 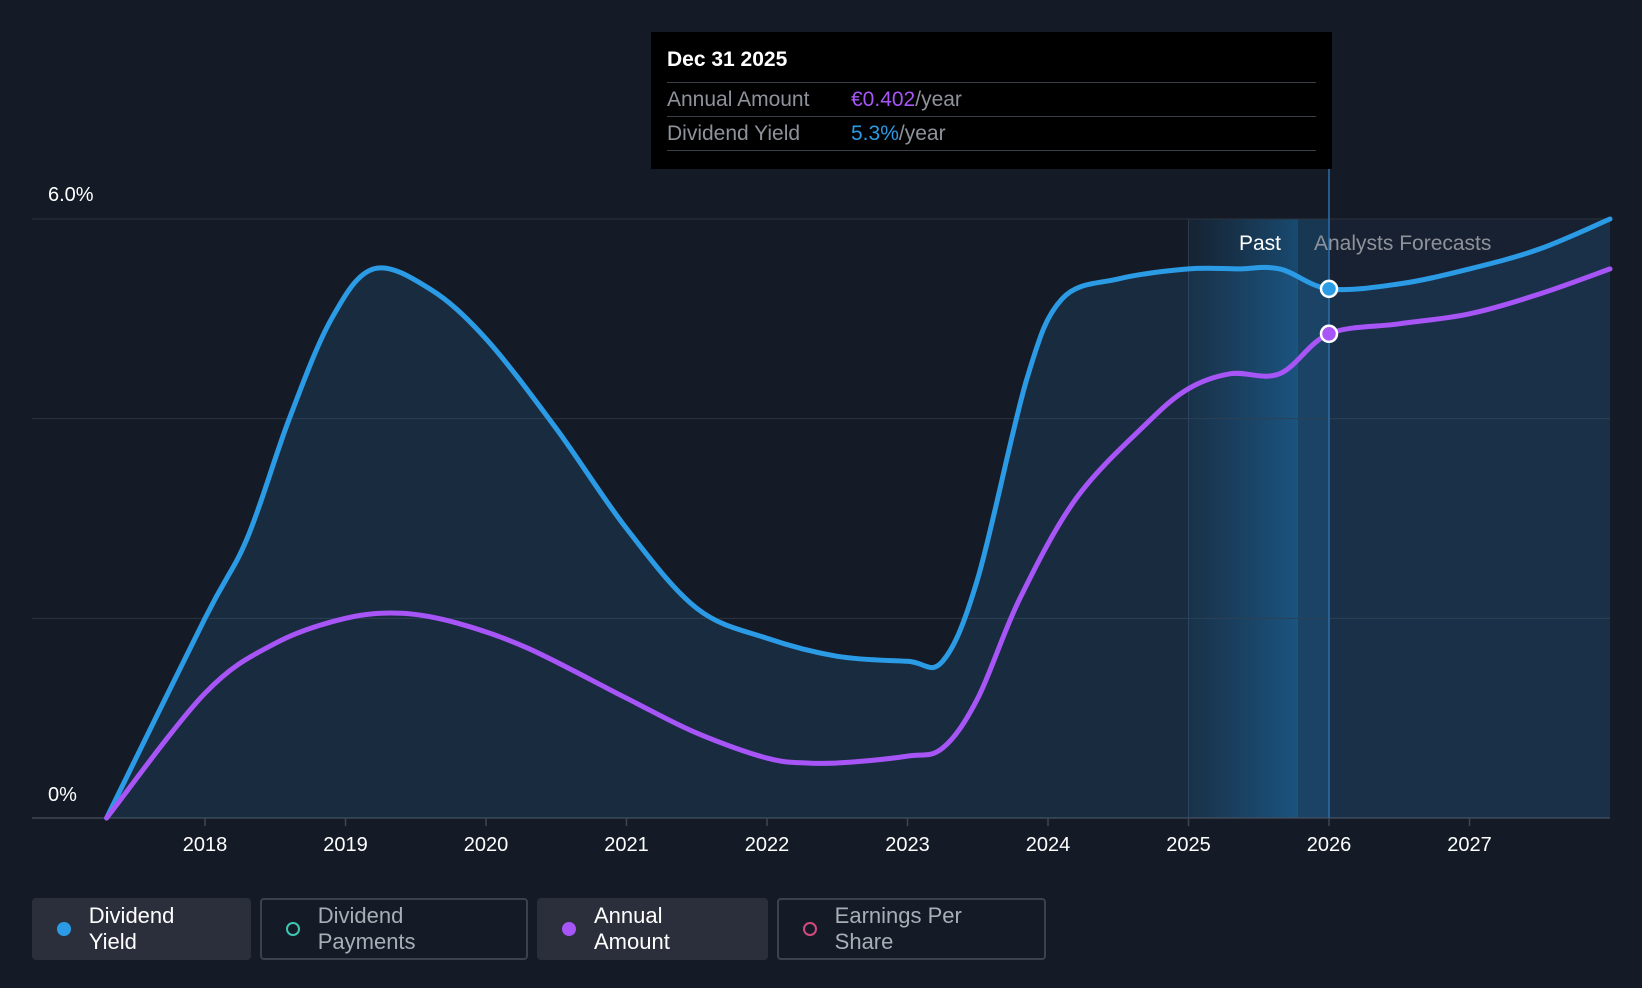 I want to click on x-tick-label: 2022, so click(x=767, y=845).